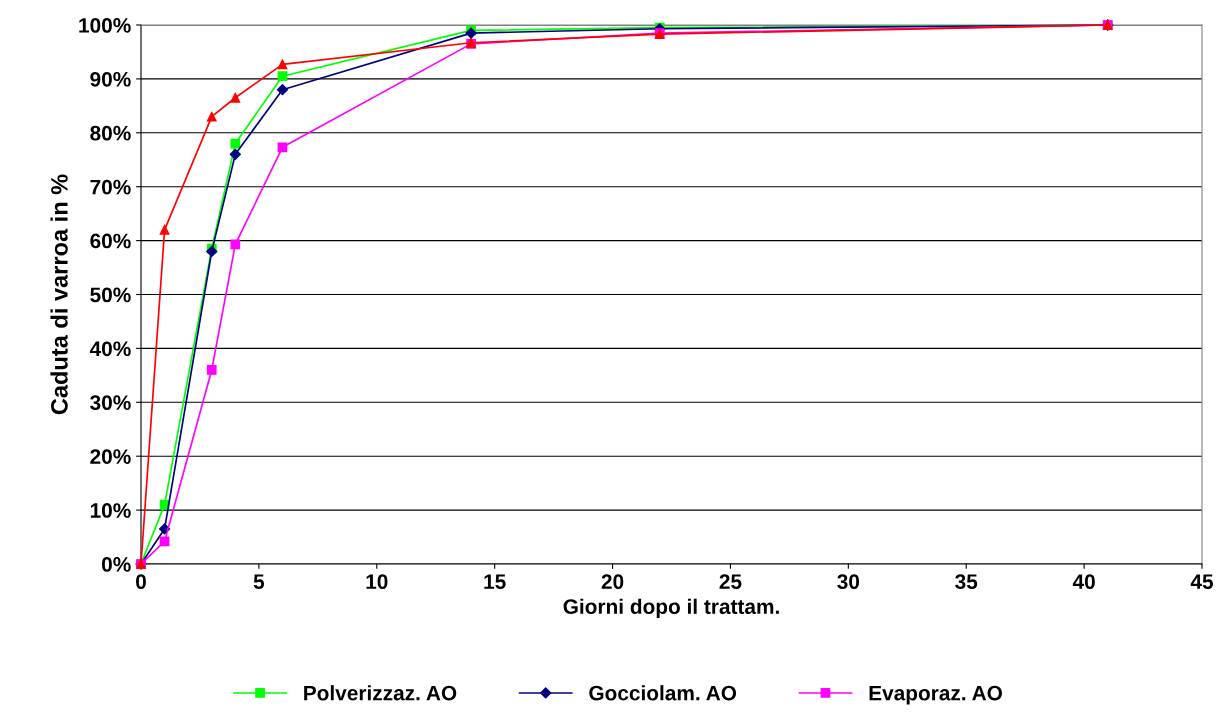 The image size is (1220, 713). I want to click on y-tick-label: 40%, so click(110, 349).